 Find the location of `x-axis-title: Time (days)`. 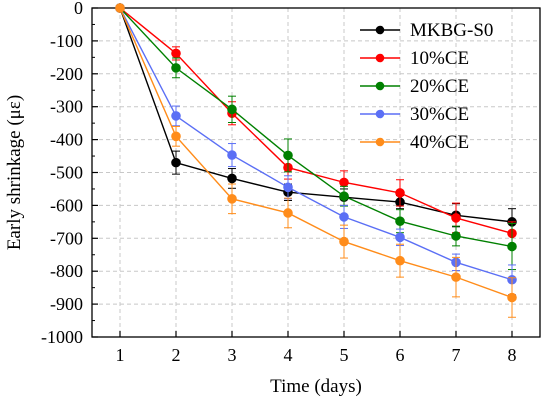

x-axis-title: Time (days) is located at coordinates (316, 386).